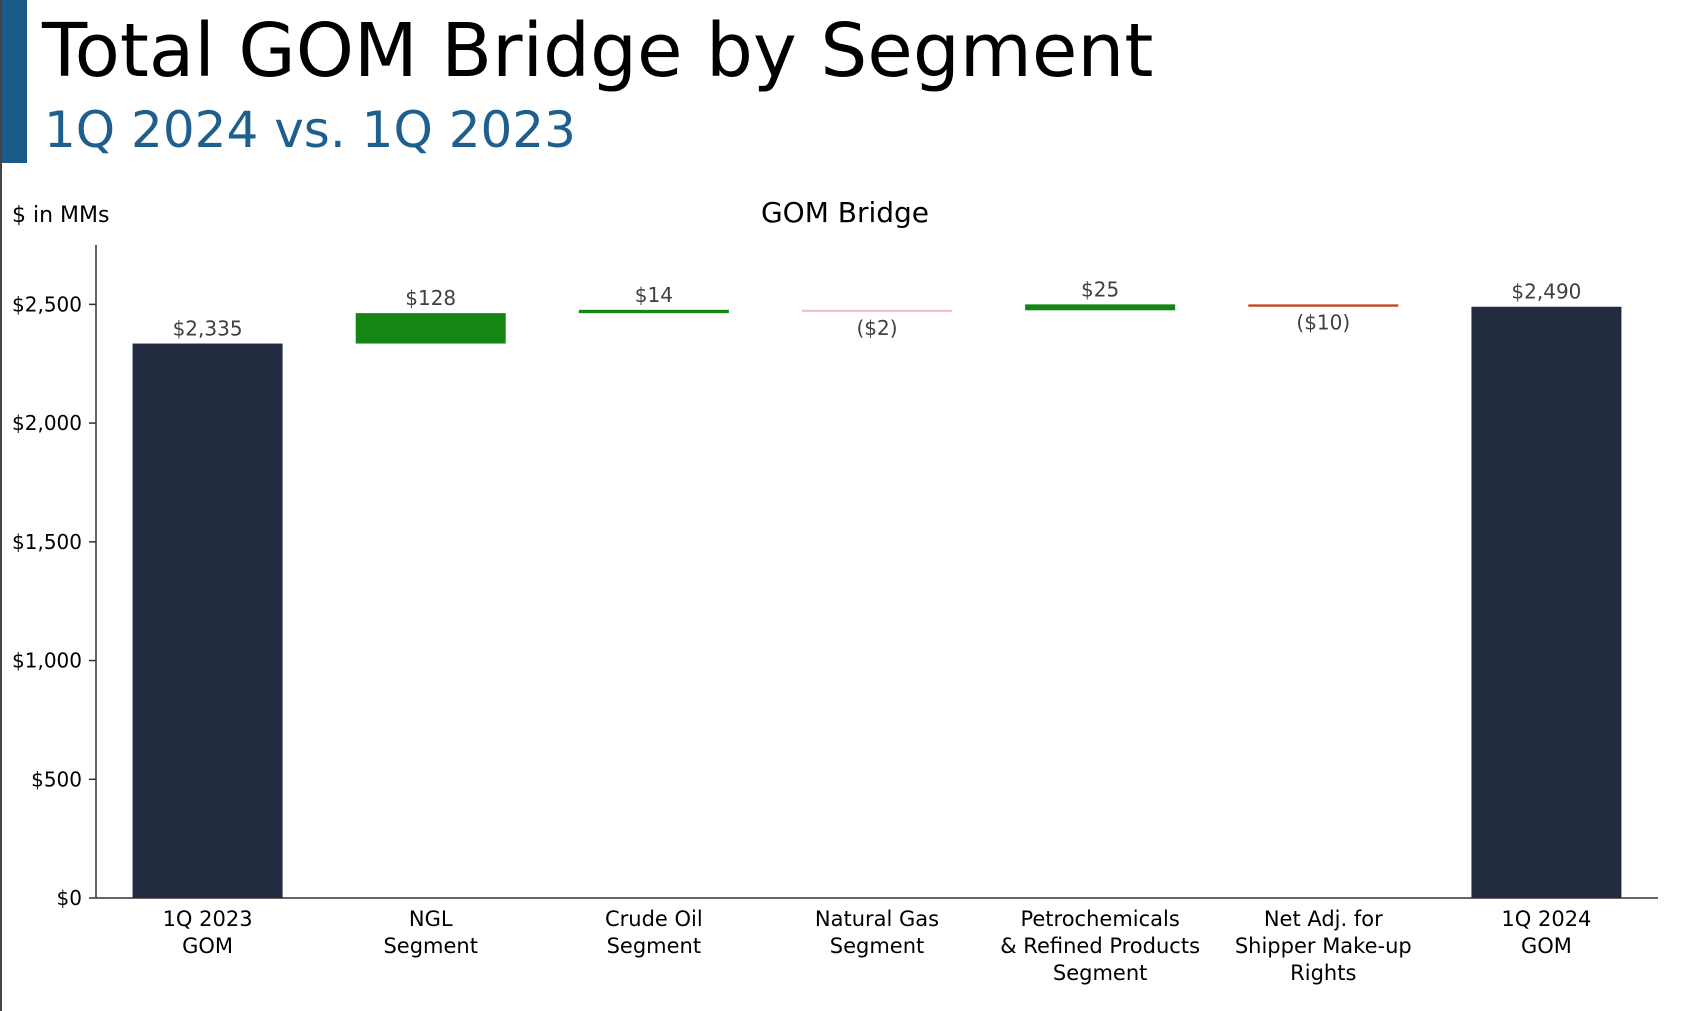 Image resolution: width=1685 pixels, height=1011 pixels. What do you see at coordinates (877, 932) in the screenshot?
I see `x-tick-label: Natural Gas Segment` at bounding box center [877, 932].